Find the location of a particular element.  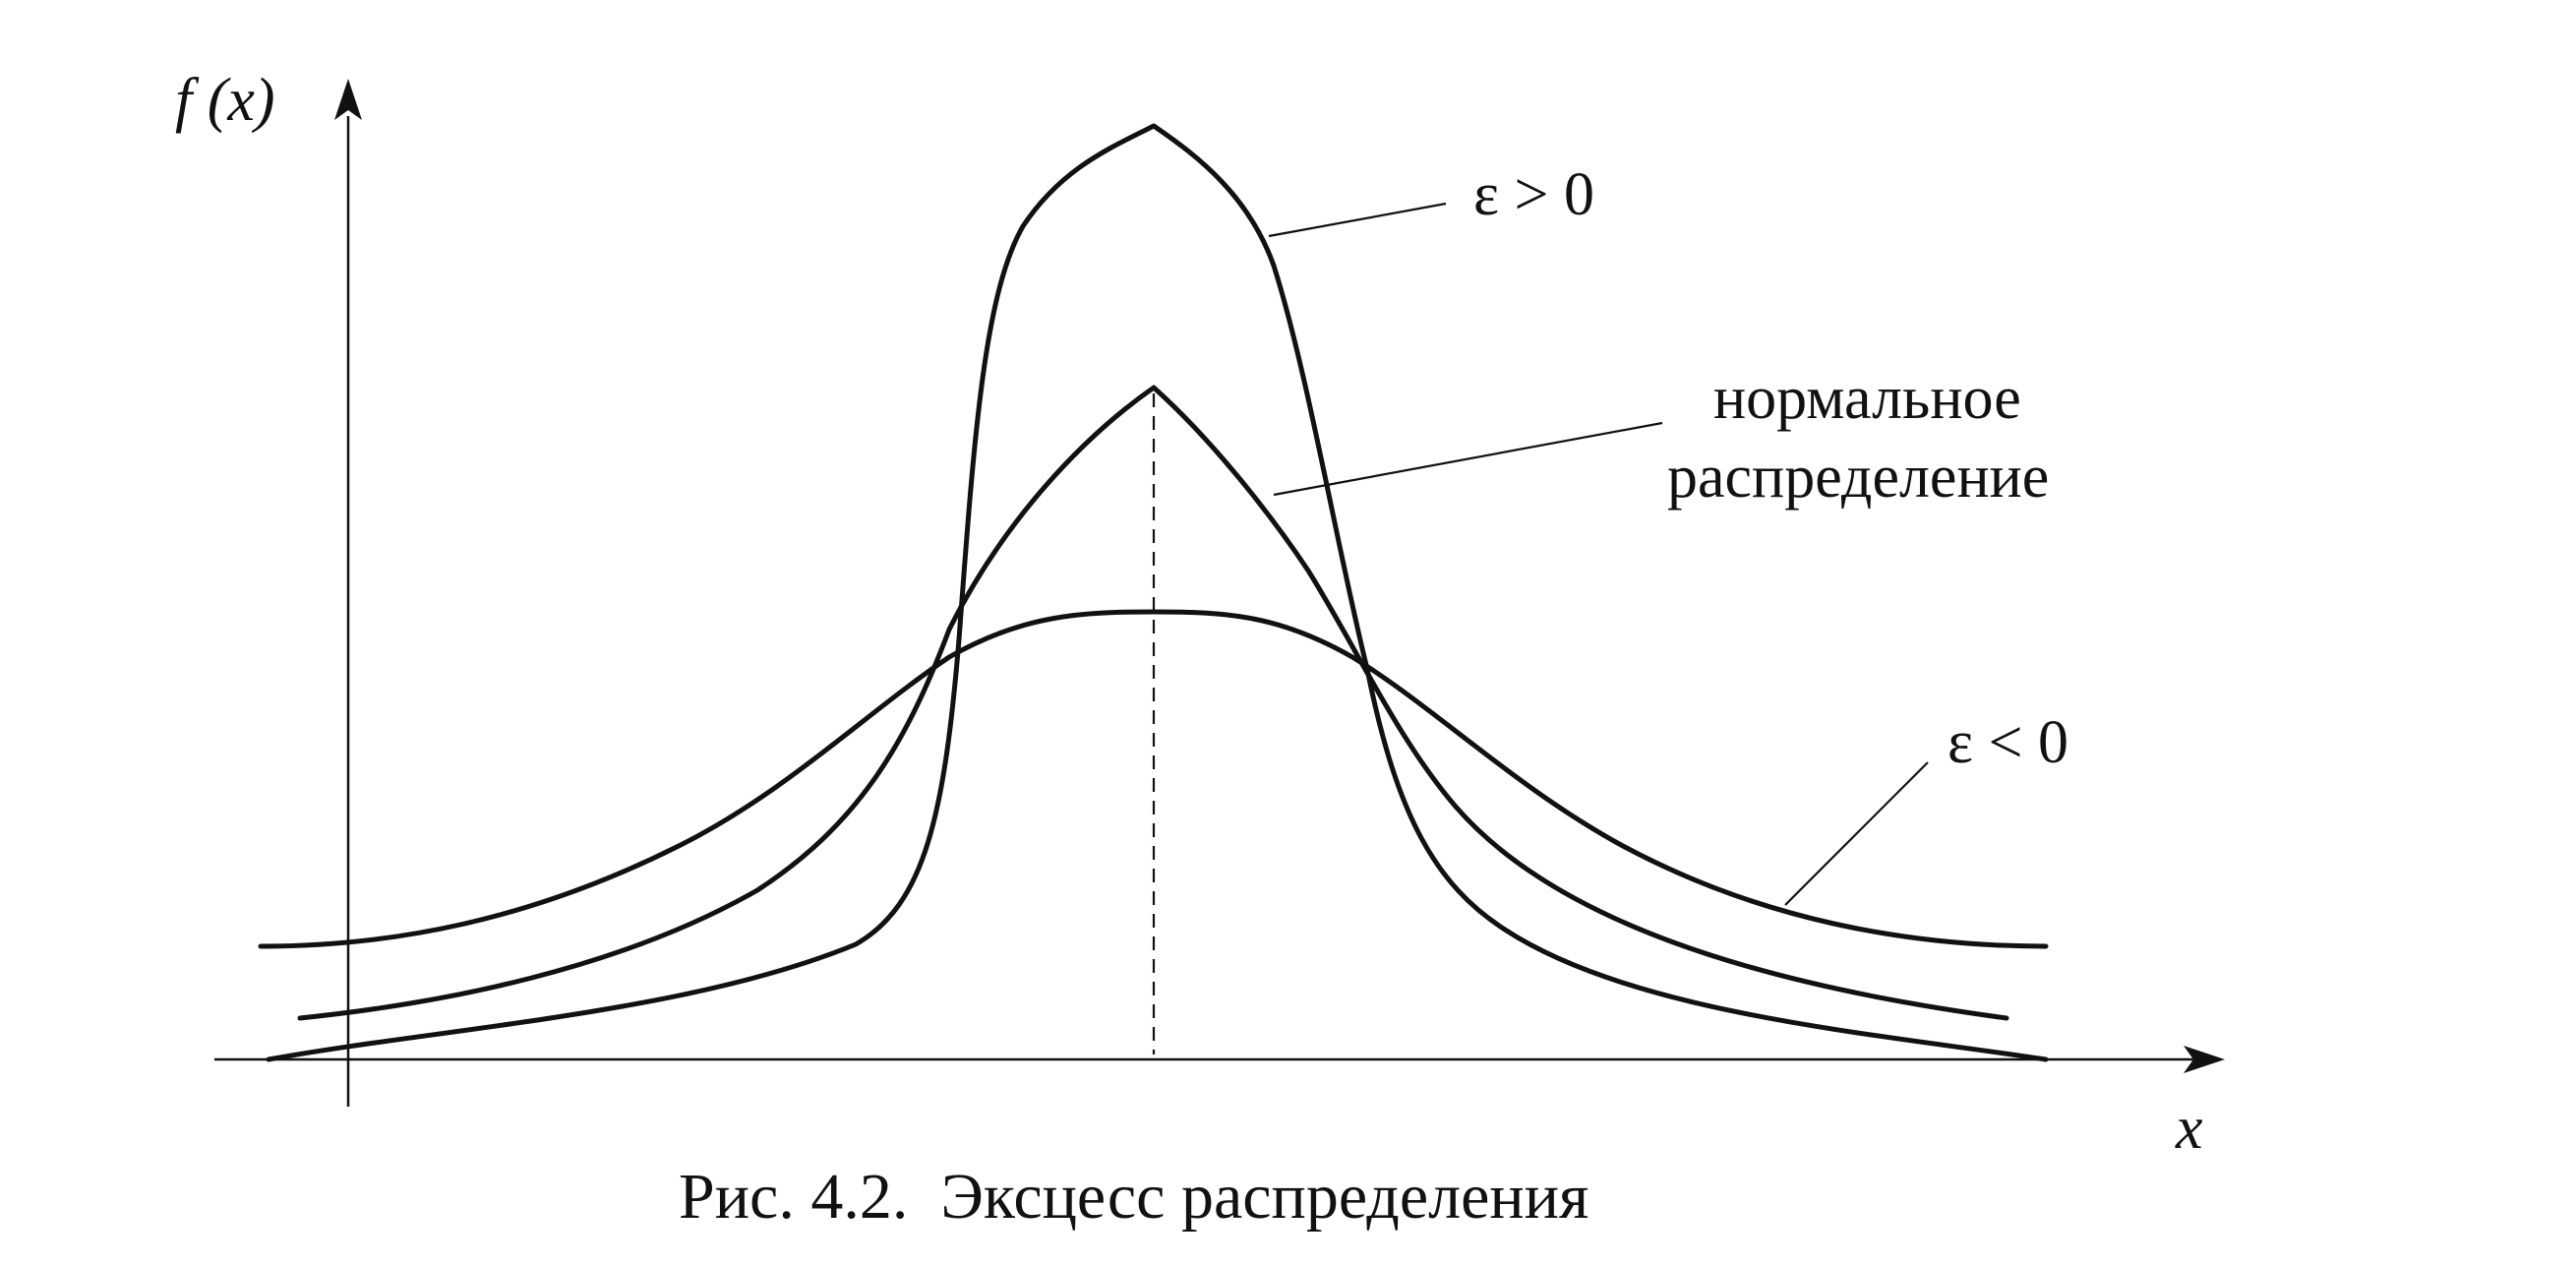

y-axis-arrowhead is located at coordinates (348, 99).